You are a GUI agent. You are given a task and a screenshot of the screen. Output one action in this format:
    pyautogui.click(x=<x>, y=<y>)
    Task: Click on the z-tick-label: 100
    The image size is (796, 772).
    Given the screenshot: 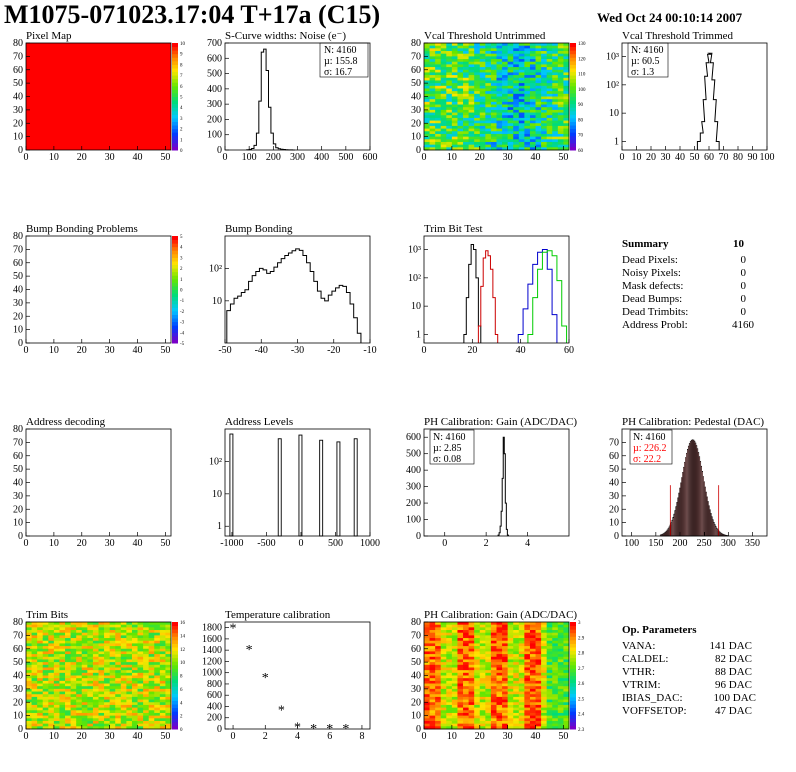 What is the action you would take?
    pyautogui.click(x=582, y=90)
    